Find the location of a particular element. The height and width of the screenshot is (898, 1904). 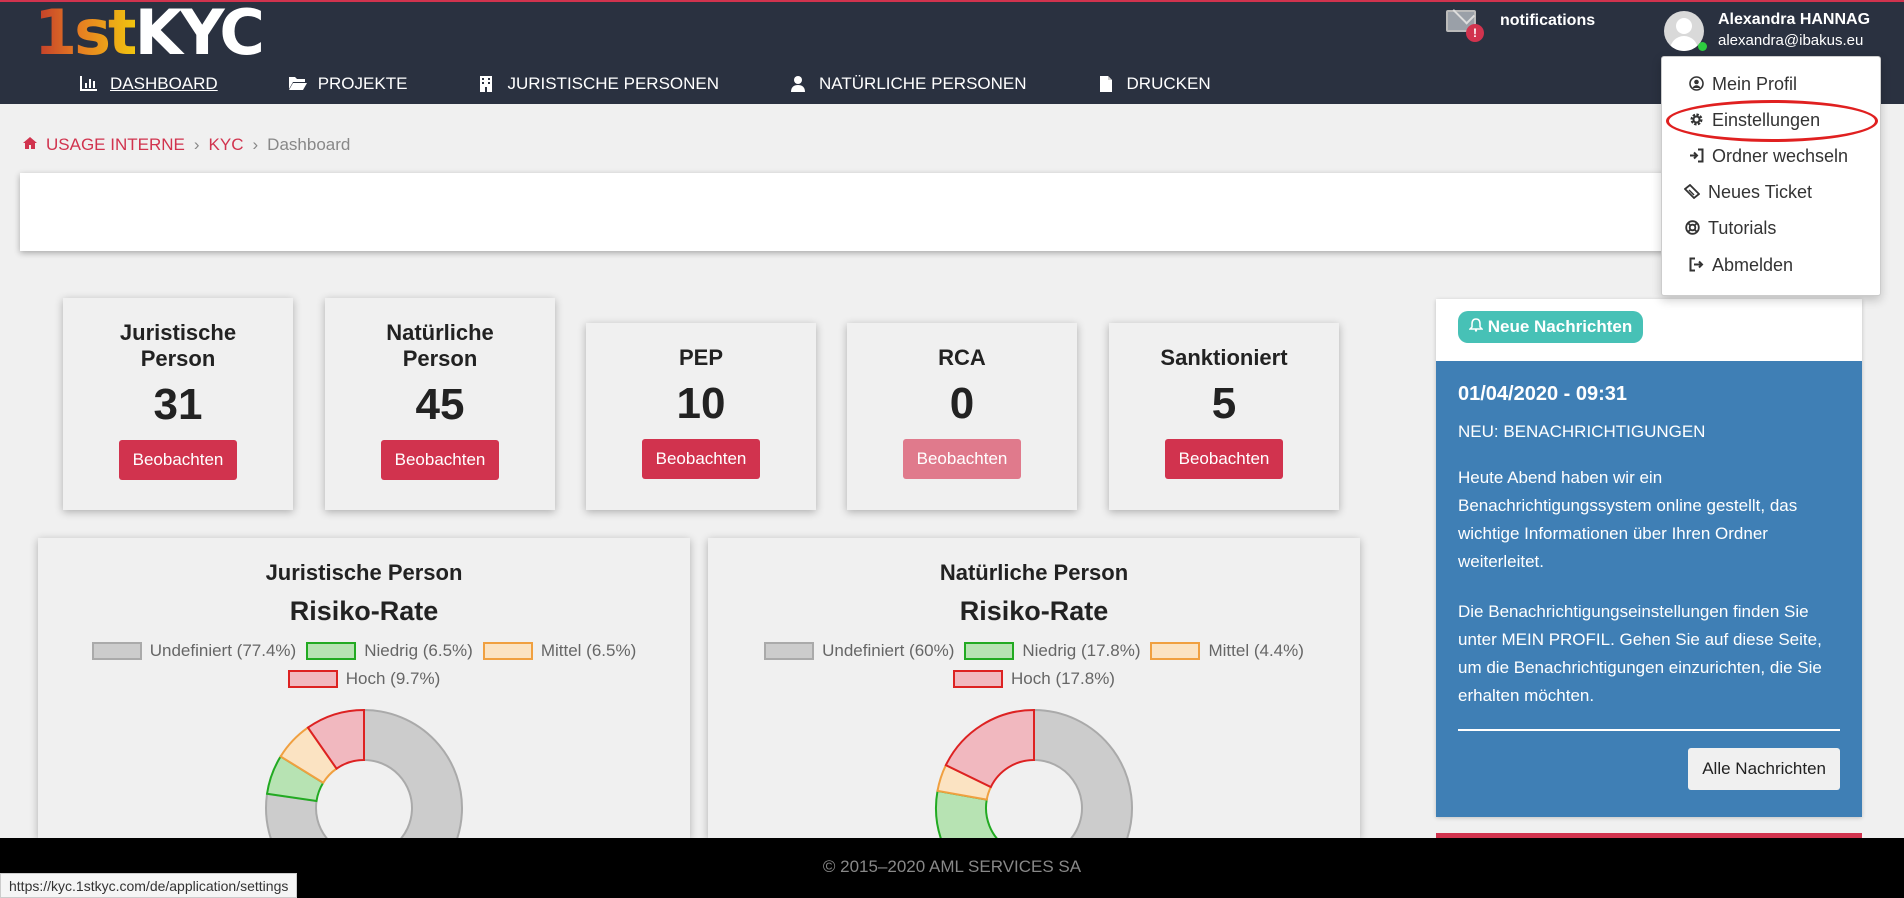

legend-item-hoch: Hoch (9.7%) is located at coordinates (364, 679).